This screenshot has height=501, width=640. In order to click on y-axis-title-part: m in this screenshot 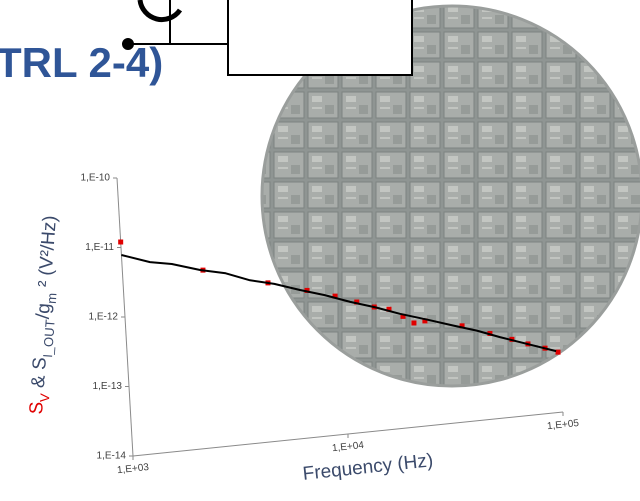, I will do `click(52, 298)`.